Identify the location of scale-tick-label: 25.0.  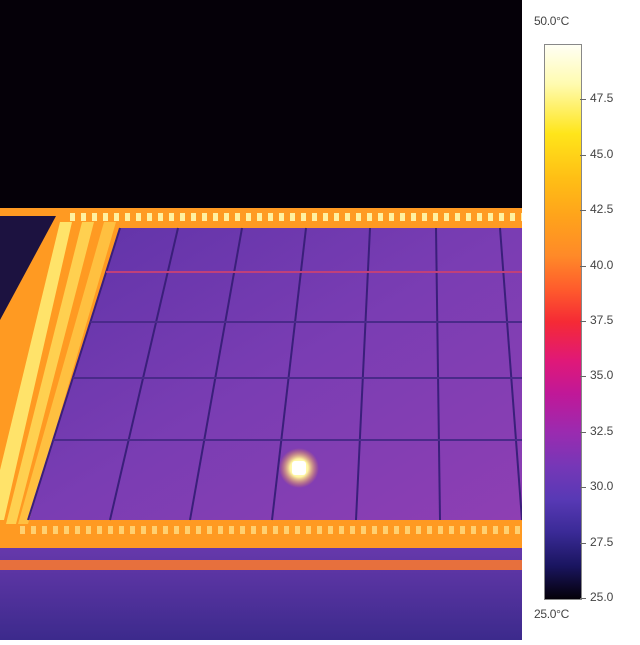
(602, 597).